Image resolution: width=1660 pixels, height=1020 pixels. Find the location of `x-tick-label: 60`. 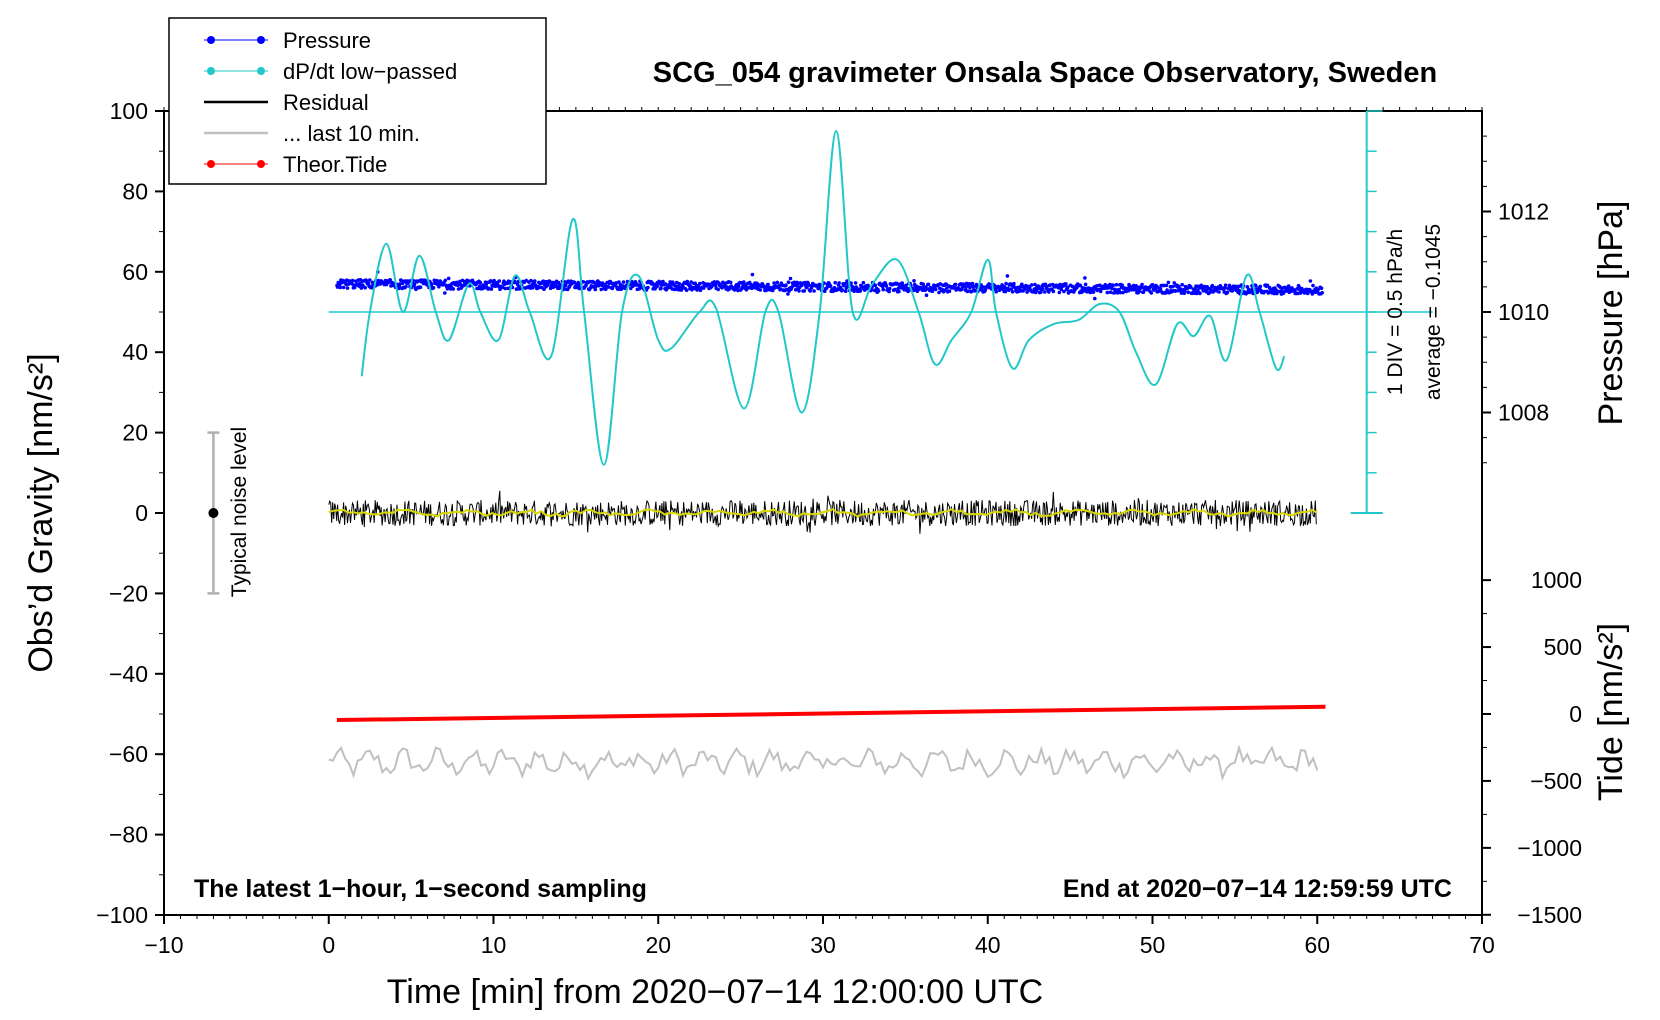

x-tick-label: 60 is located at coordinates (1317, 945).